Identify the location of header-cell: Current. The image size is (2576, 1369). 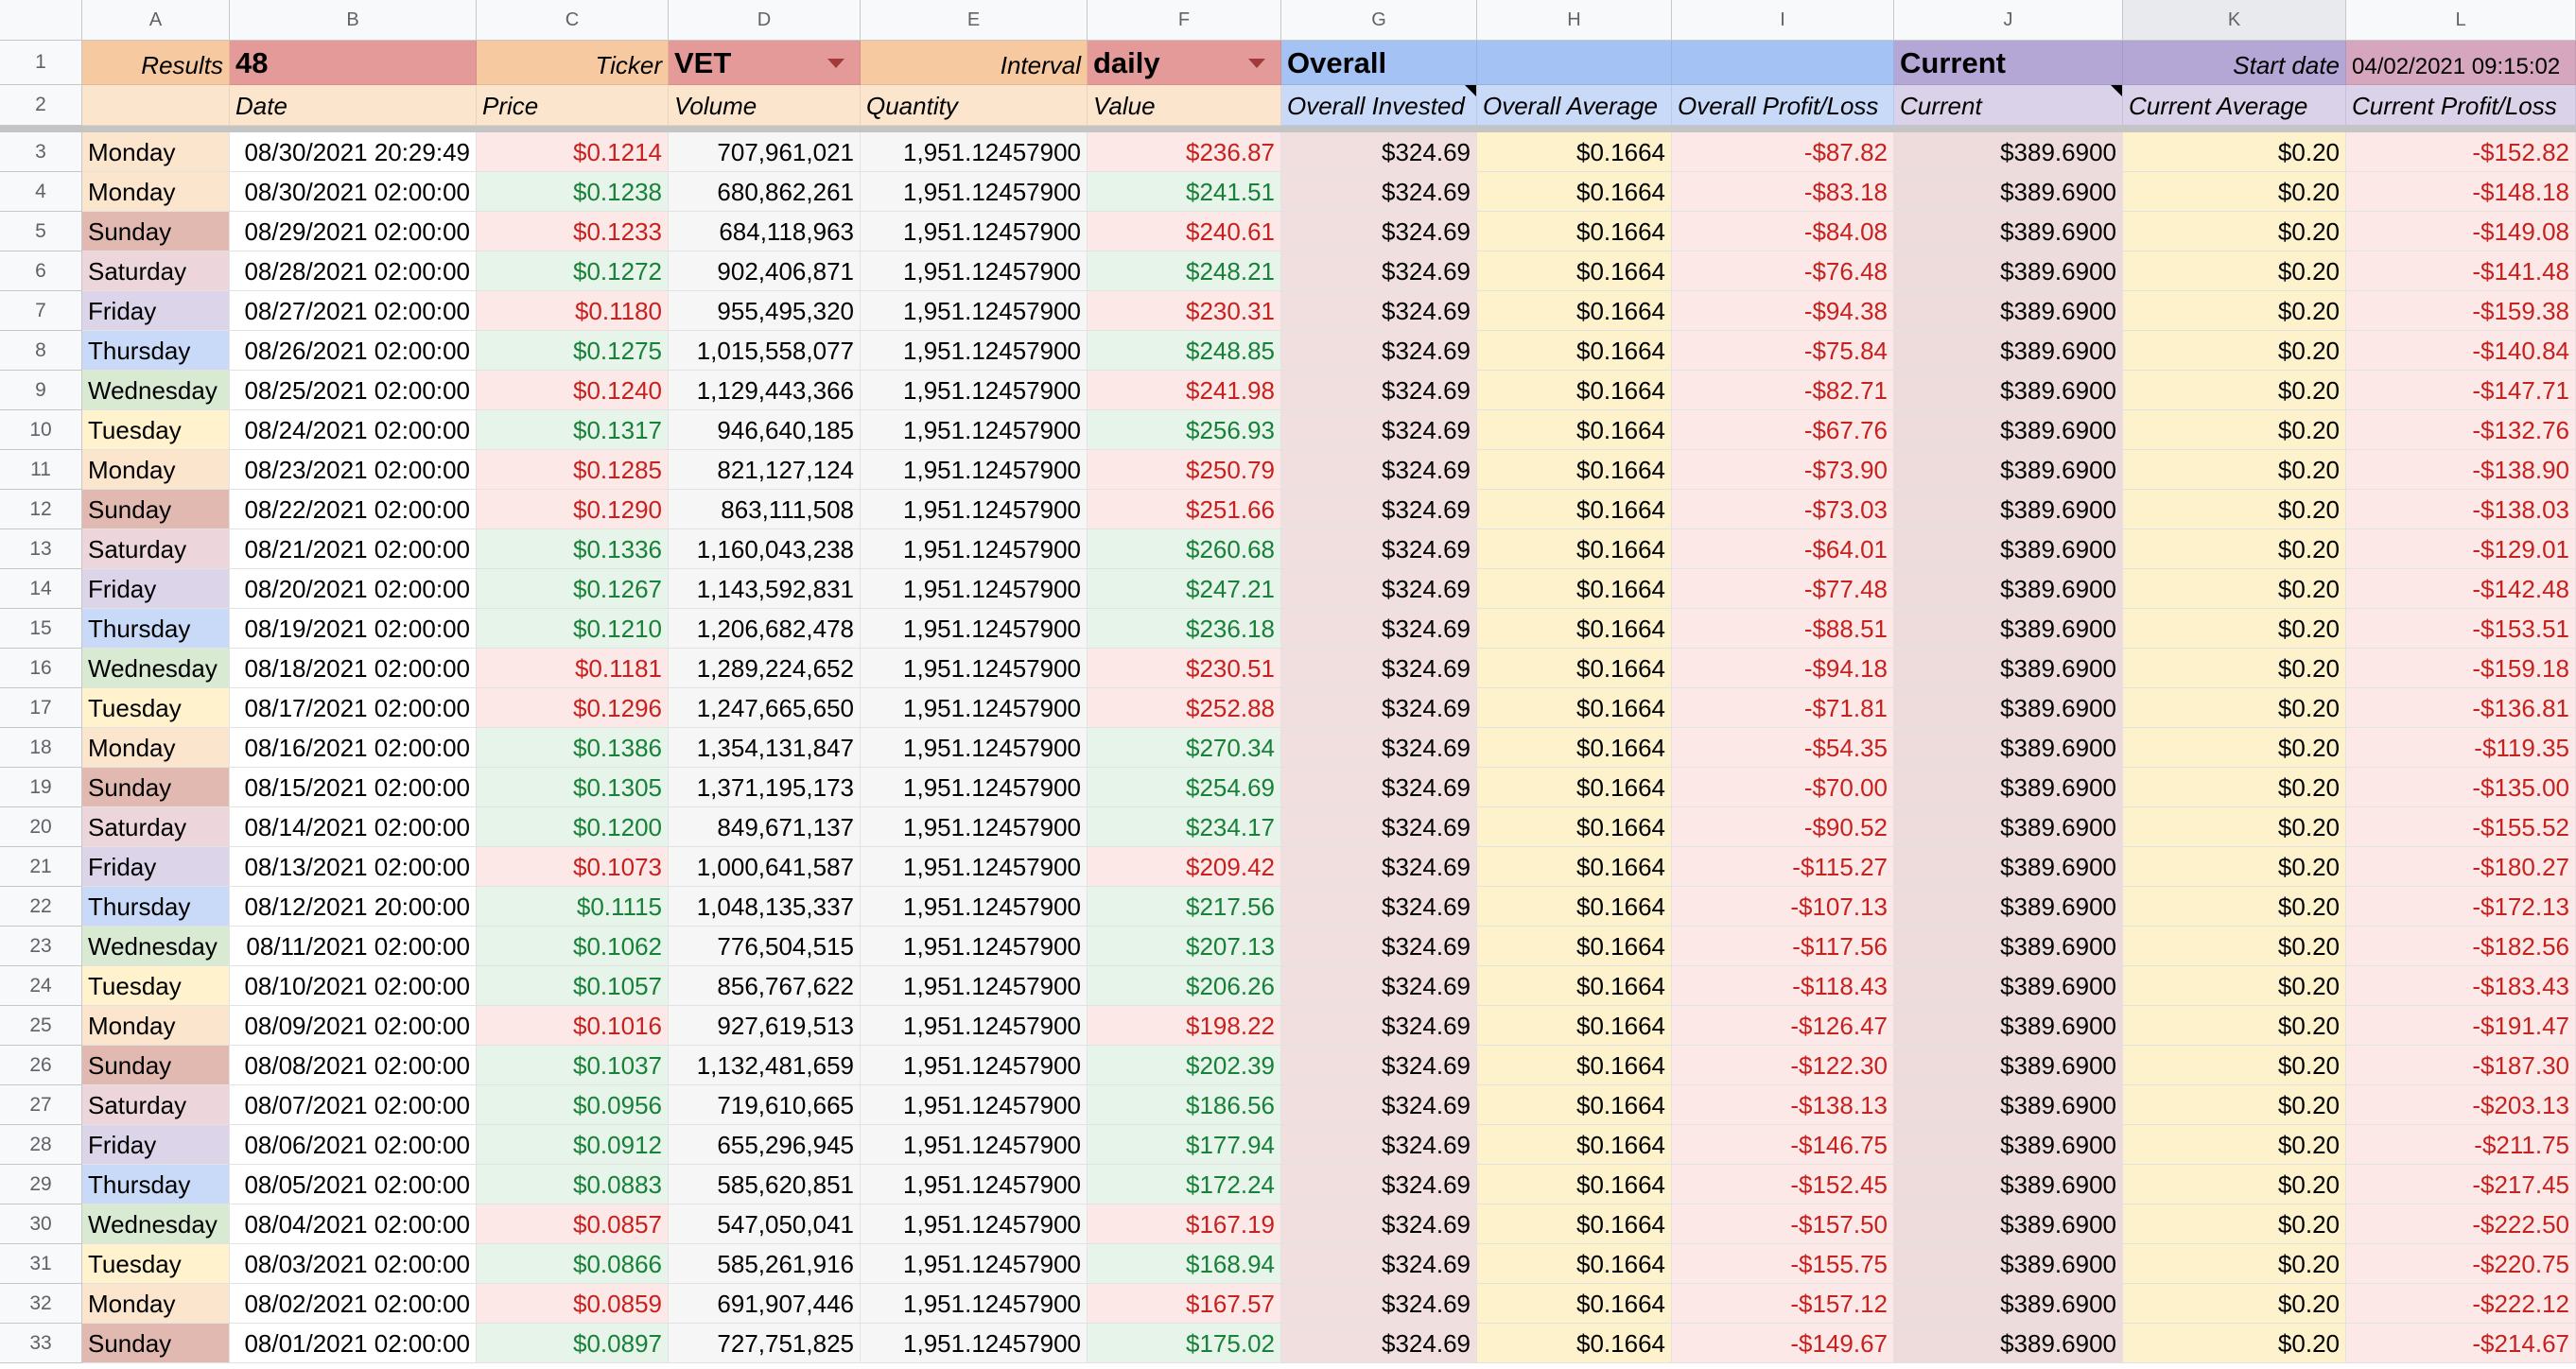
(2008, 63).